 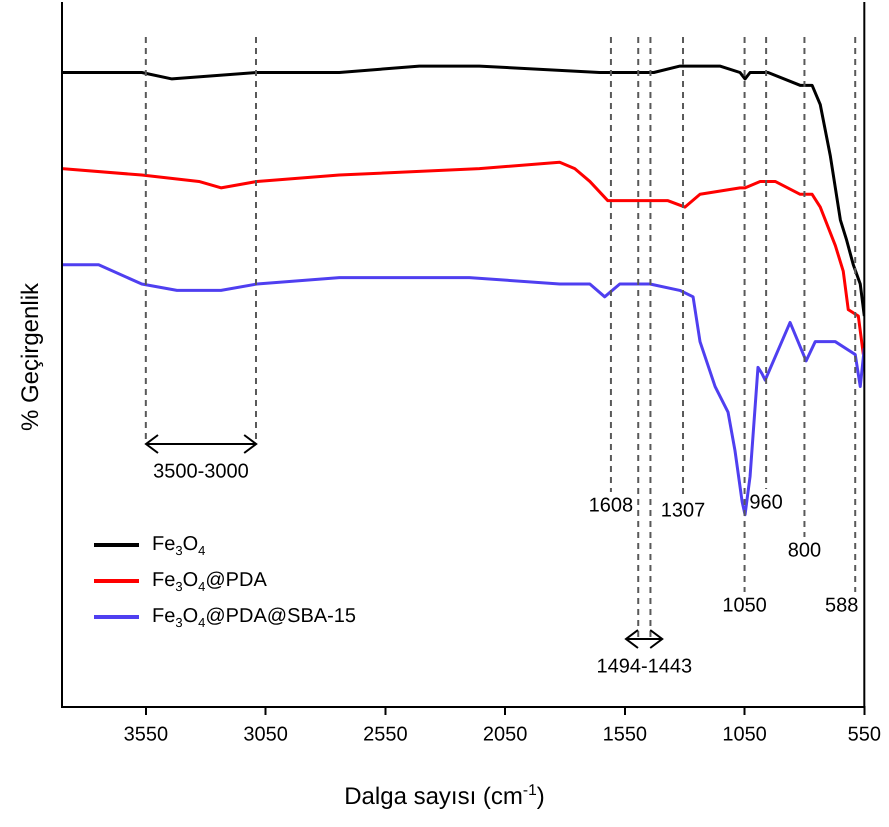 What do you see at coordinates (744, 605) in the screenshot?
I see `ref-line-label: 1050` at bounding box center [744, 605].